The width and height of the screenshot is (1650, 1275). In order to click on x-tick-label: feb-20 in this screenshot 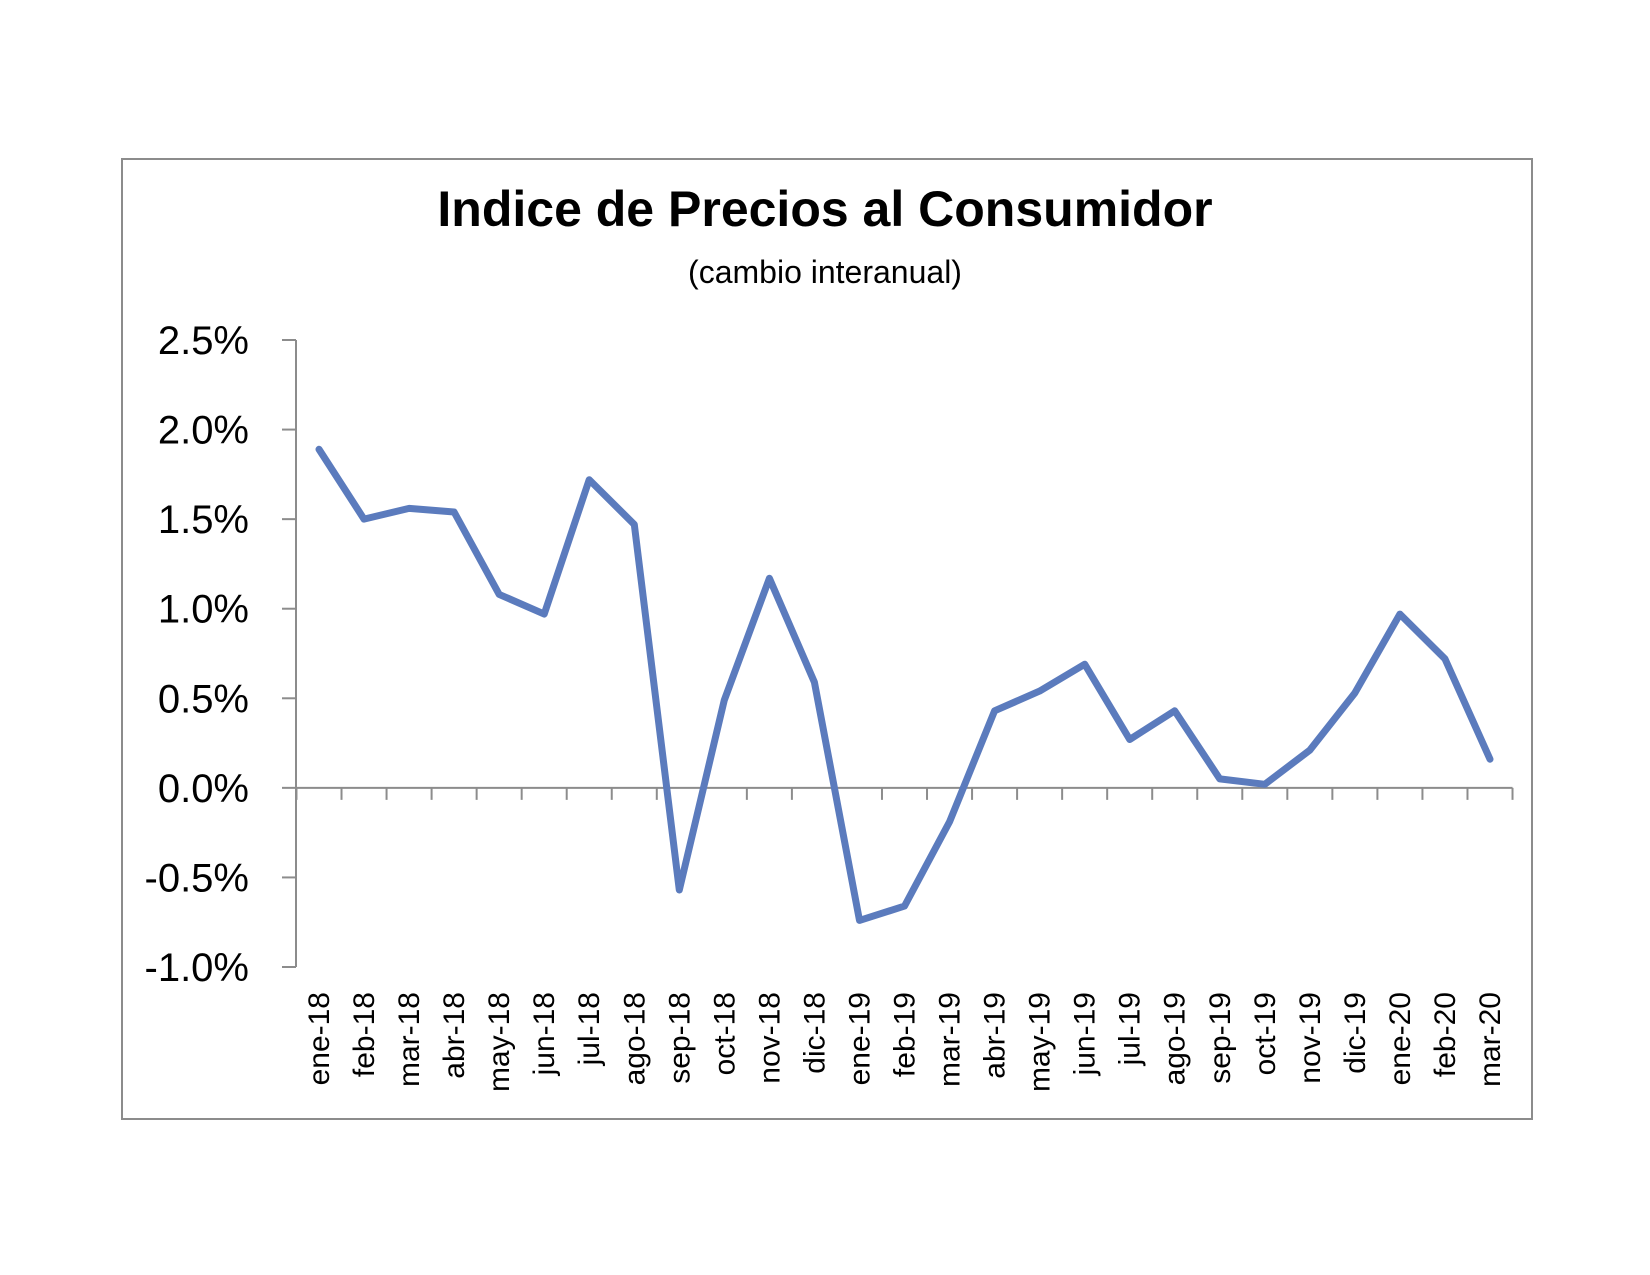, I will do `click(1445, 1034)`.